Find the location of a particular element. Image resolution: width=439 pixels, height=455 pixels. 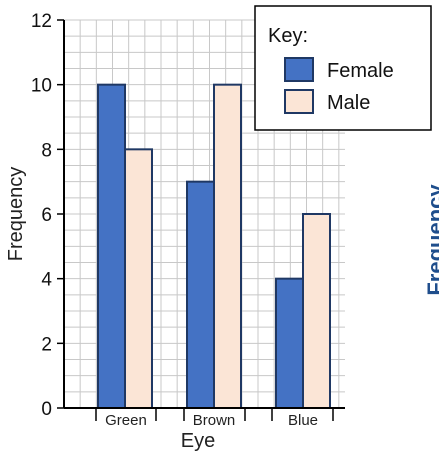

y-tick-label: 6 is located at coordinates (46, 215).